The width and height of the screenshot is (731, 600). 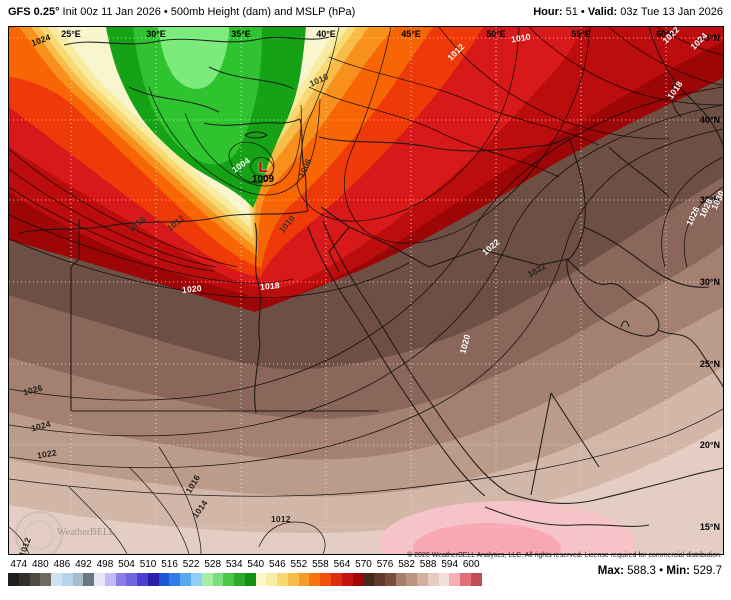 I want to click on valid-label: Valid:, so click(x=602, y=12).